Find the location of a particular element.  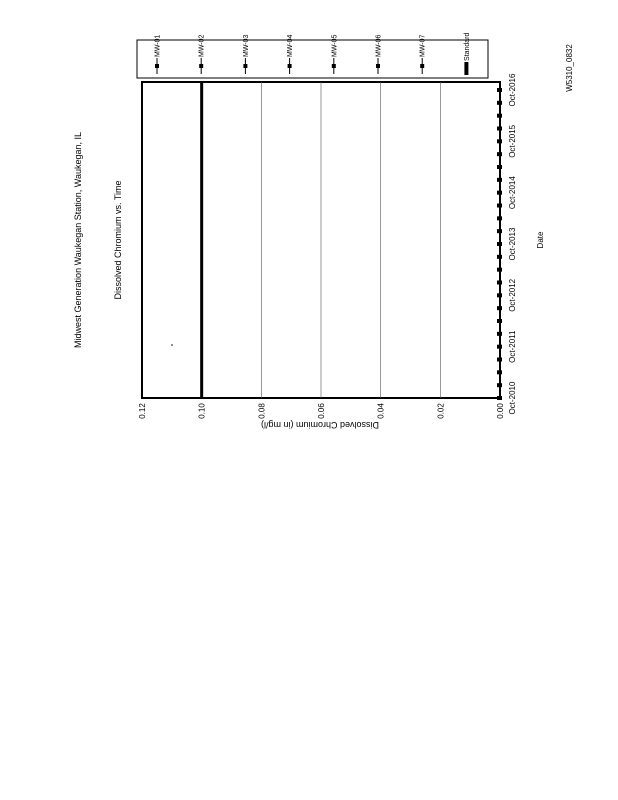

y-tick-label: 0.02 is located at coordinates (440, 411).